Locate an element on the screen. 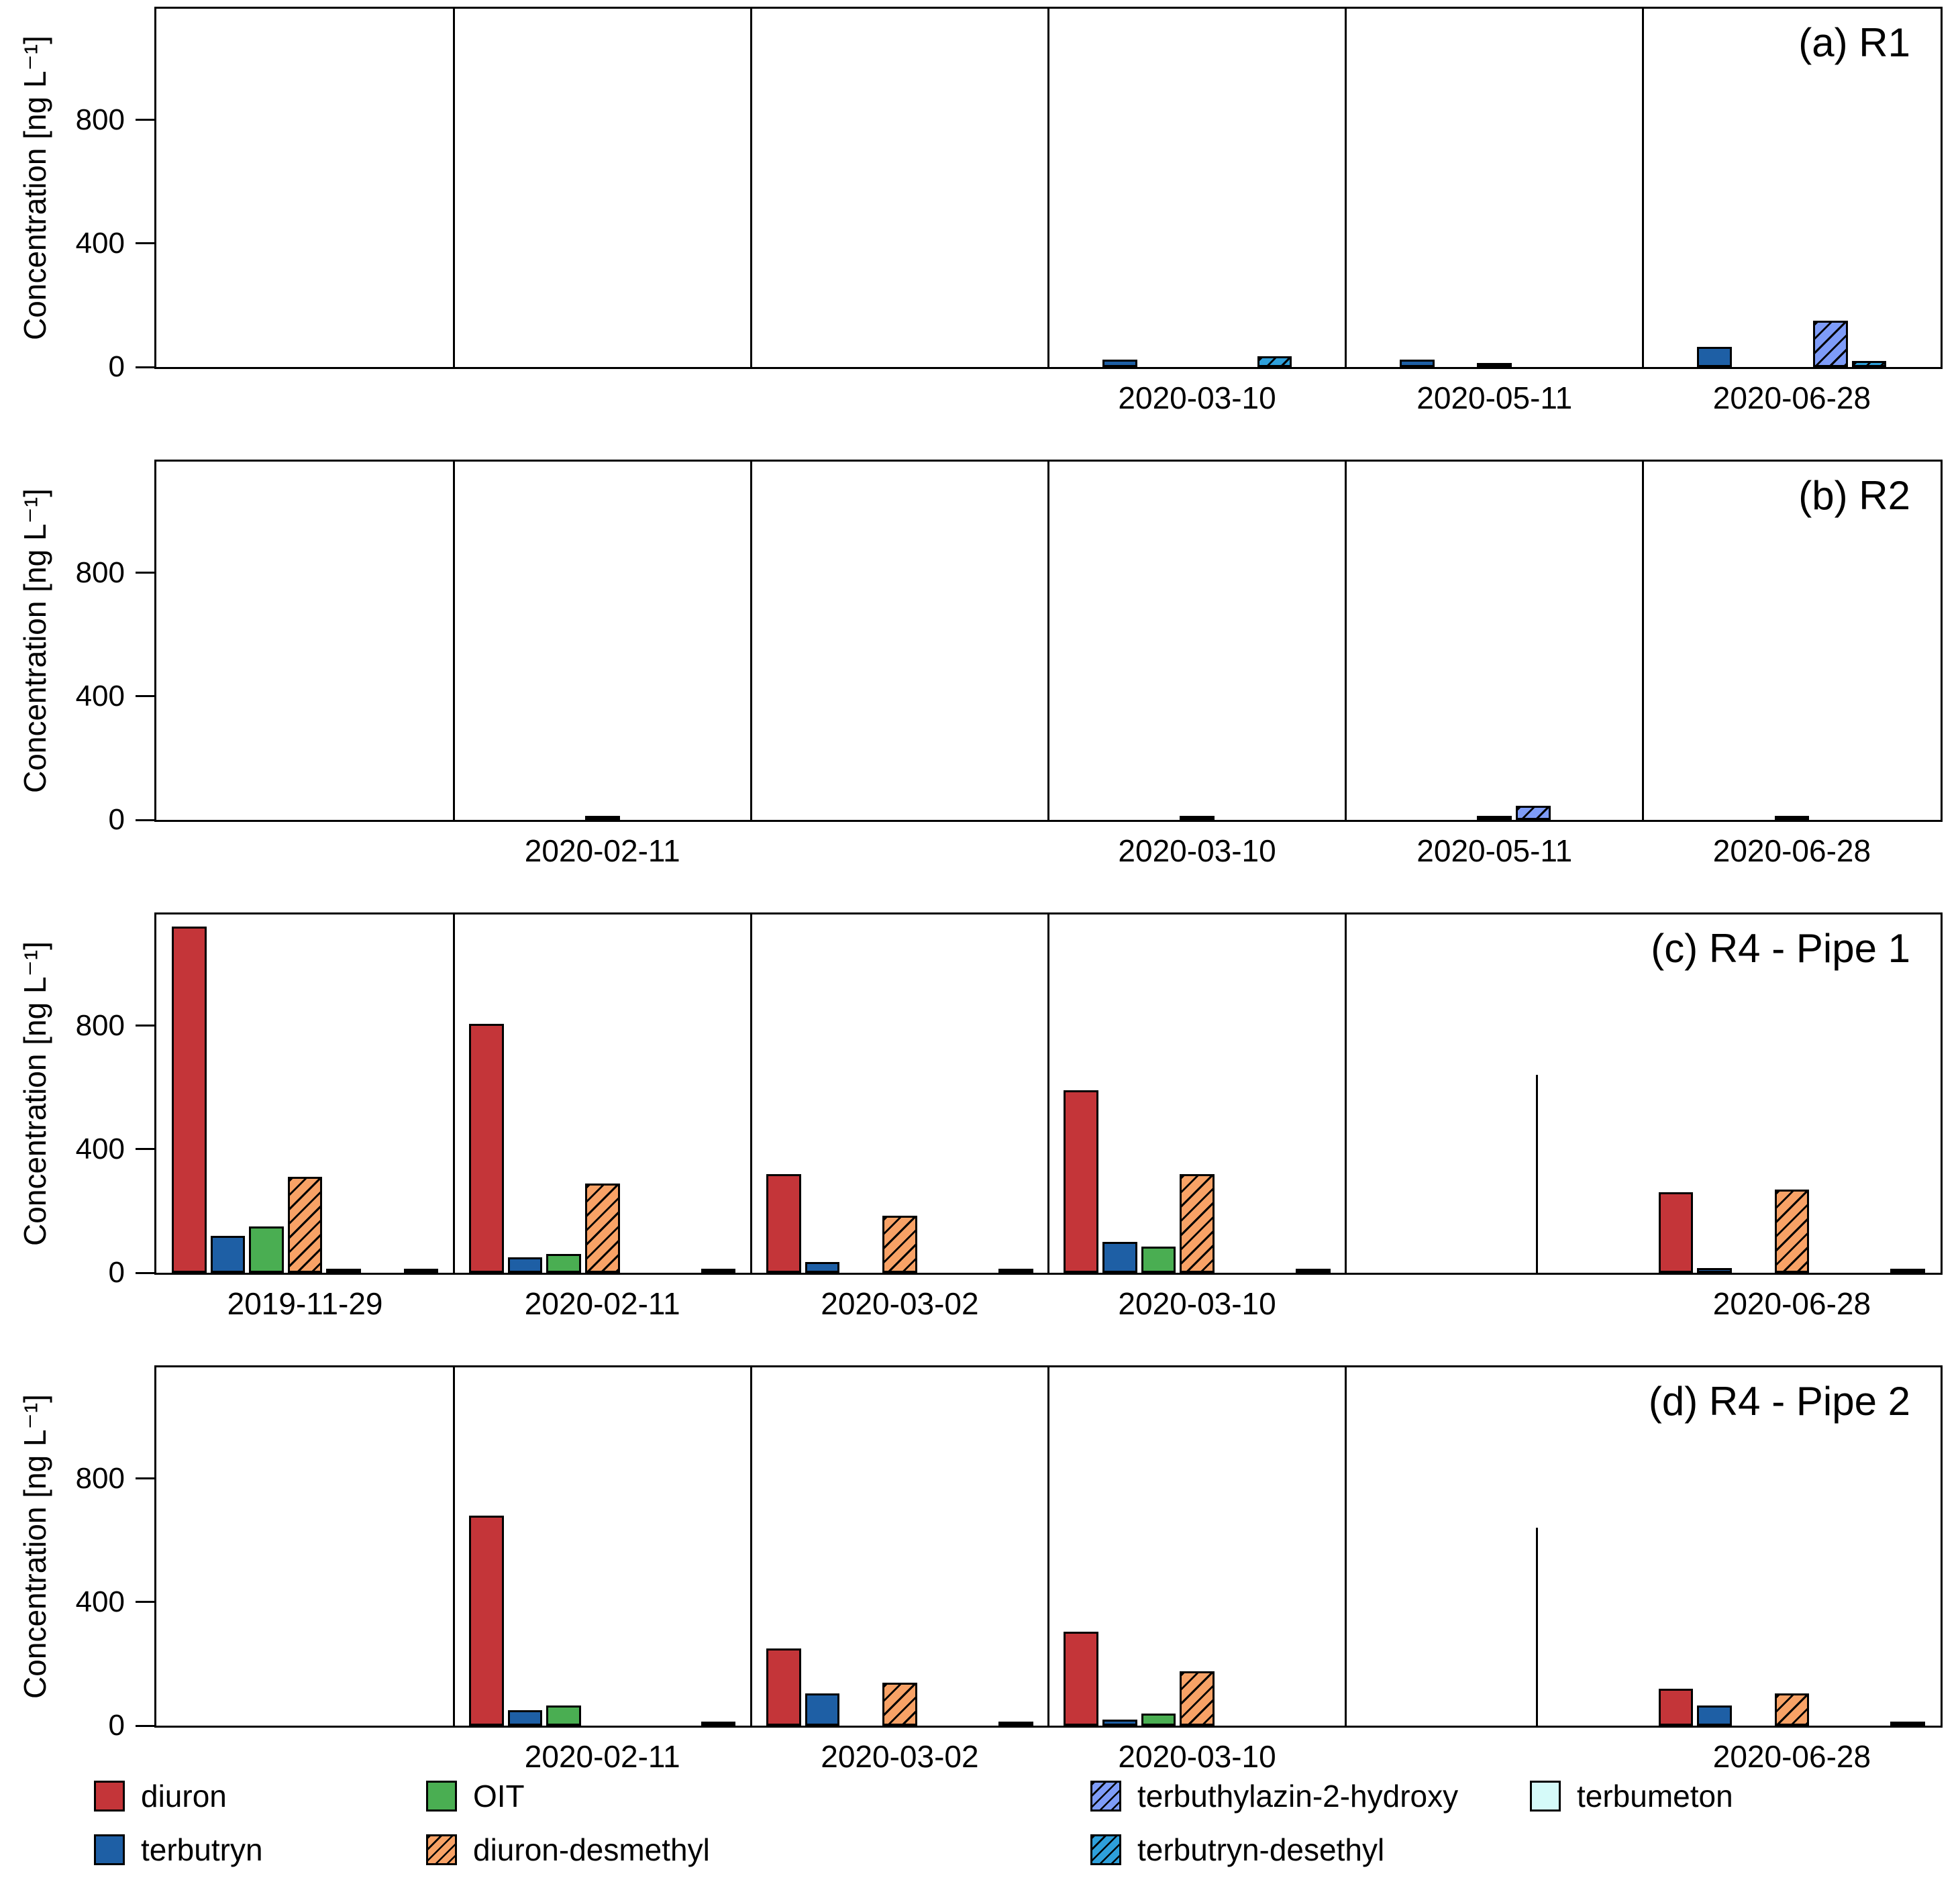  legend-item-diuron: diuron is located at coordinates (260, 1796).